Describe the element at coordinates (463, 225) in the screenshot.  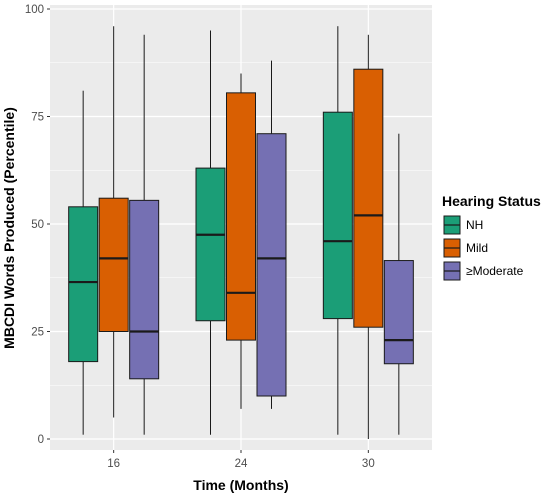
I see `legend-item: NH` at that location.